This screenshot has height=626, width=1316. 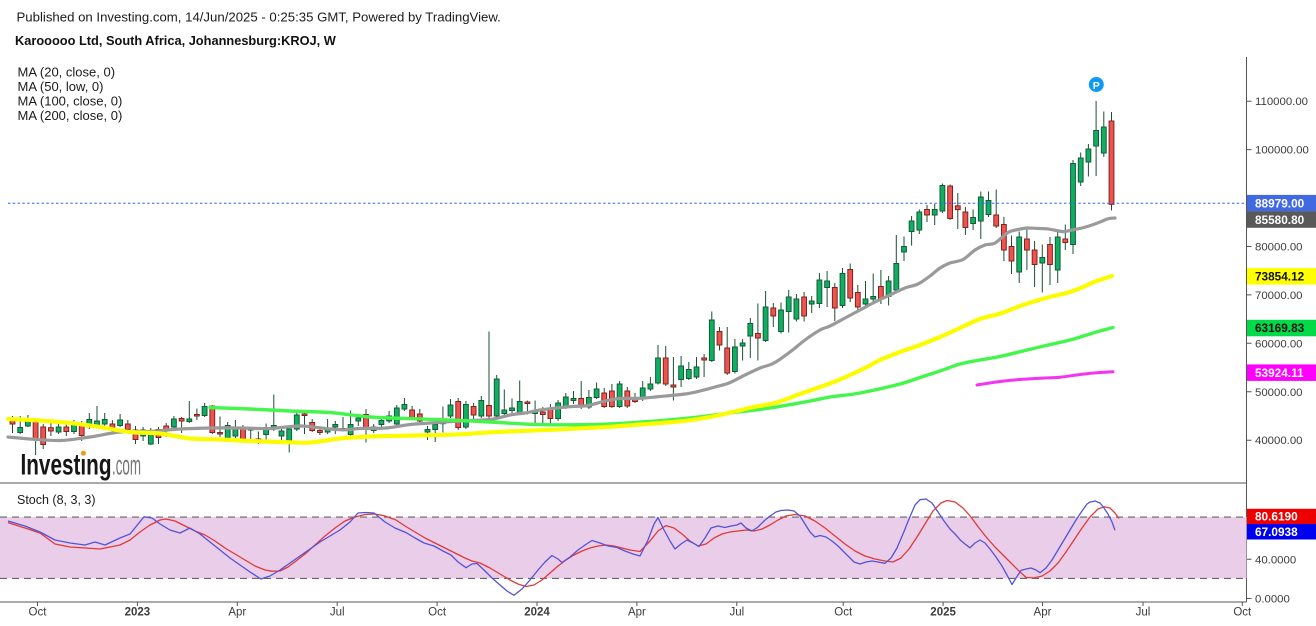 I want to click on svg-text: 53924.11, so click(x=1279, y=373).